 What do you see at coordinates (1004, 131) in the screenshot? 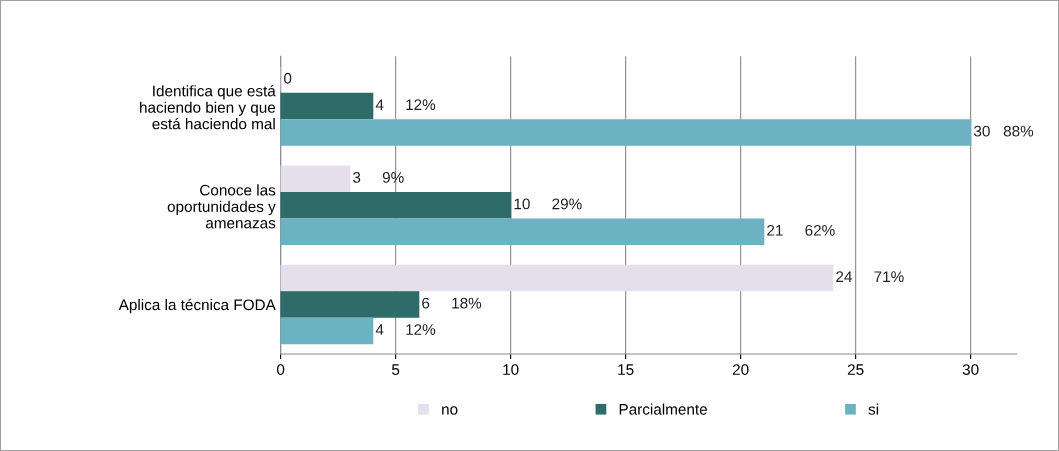
I see `data-label: 30 88%` at bounding box center [1004, 131].